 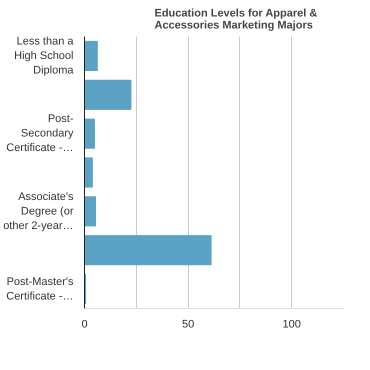 I want to click on x-tick-label: 50, so click(x=188, y=324).